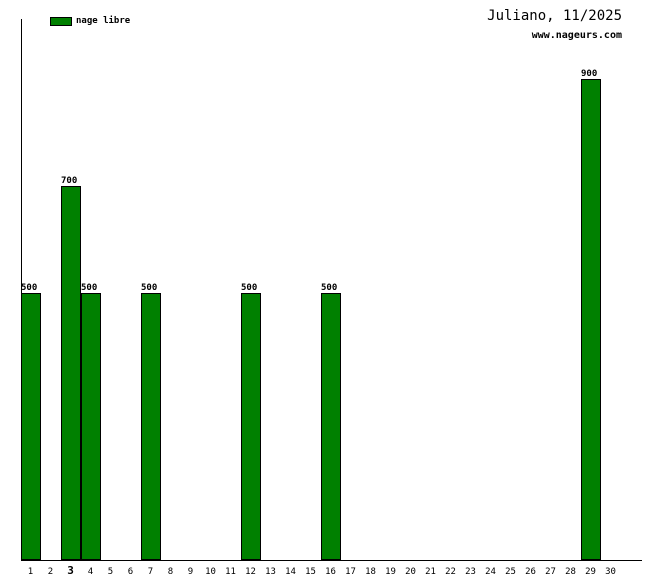 The image size is (660, 580). Describe the element at coordinates (69, 181) in the screenshot. I see `bar-value-label-day-3: 700` at that location.